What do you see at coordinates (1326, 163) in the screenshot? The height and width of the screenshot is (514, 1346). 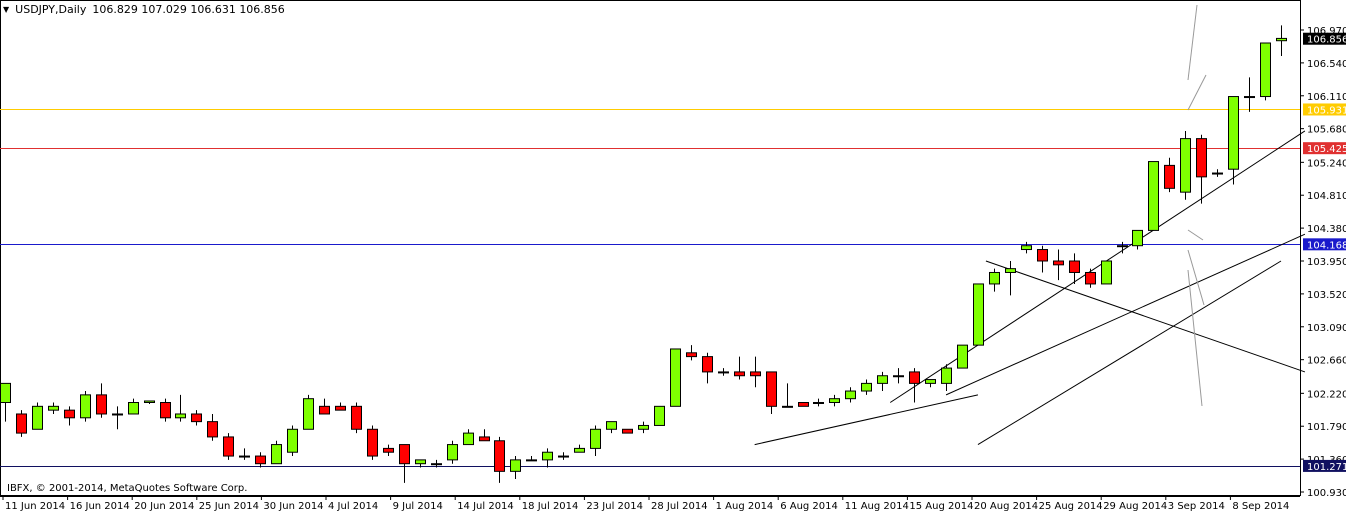 I see `price-tick-label: 105.240` at bounding box center [1326, 163].